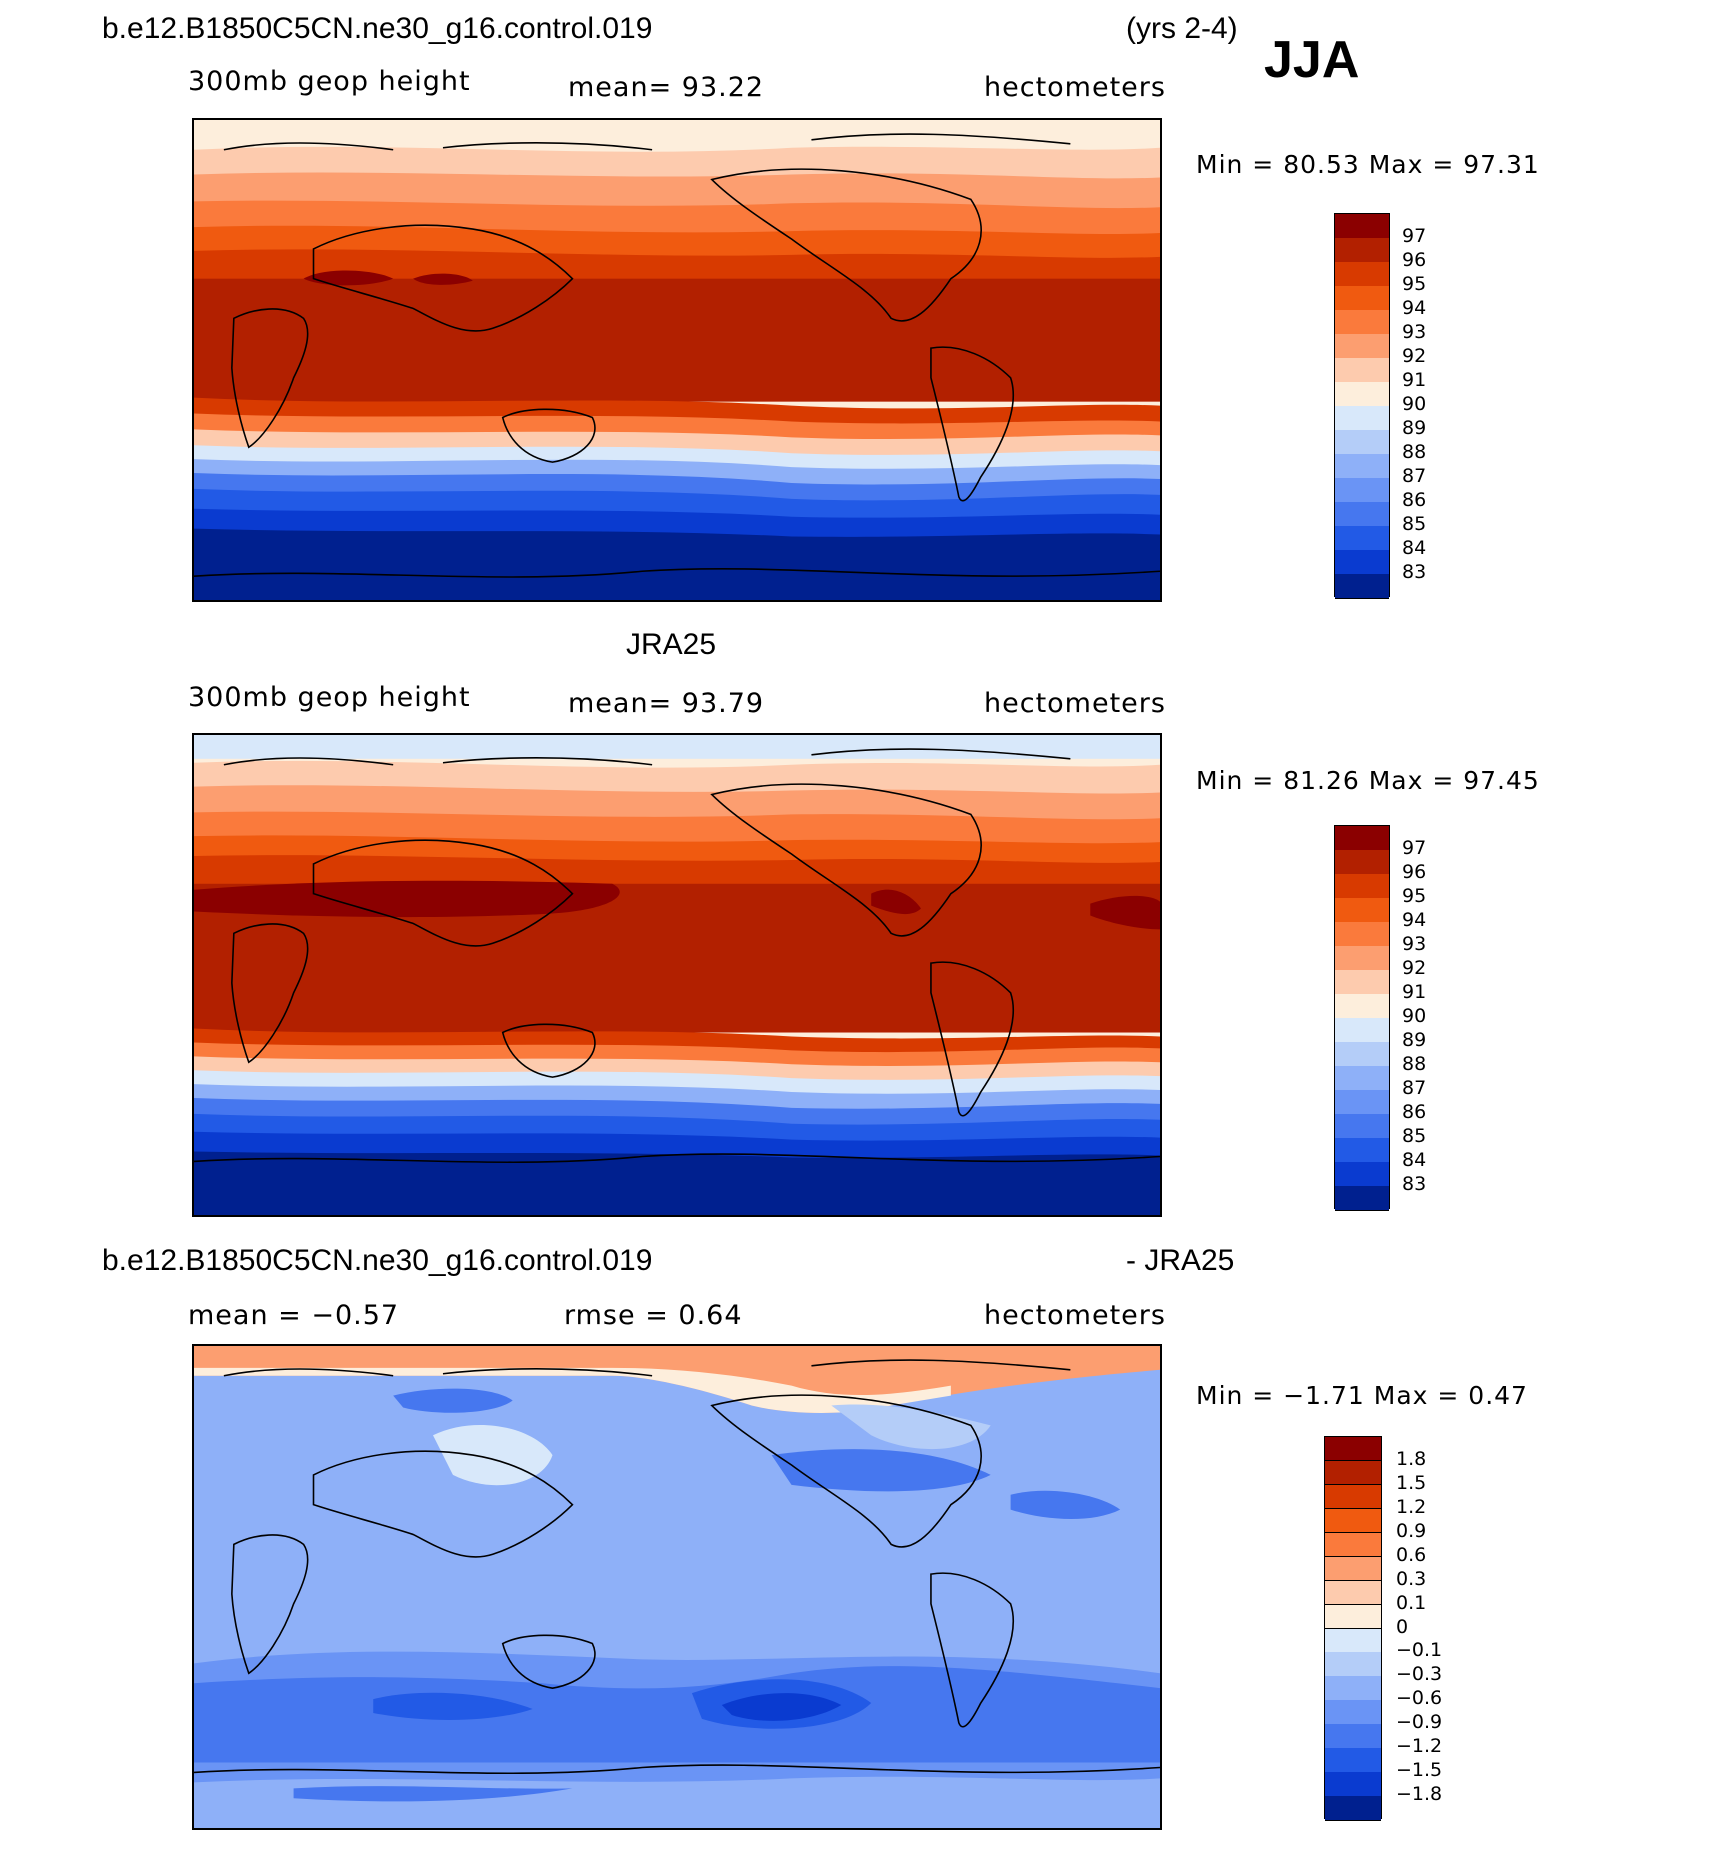  Describe the element at coordinates (1419, 1746) in the screenshot. I see `colorbar-tick-label: −1.2` at that location.